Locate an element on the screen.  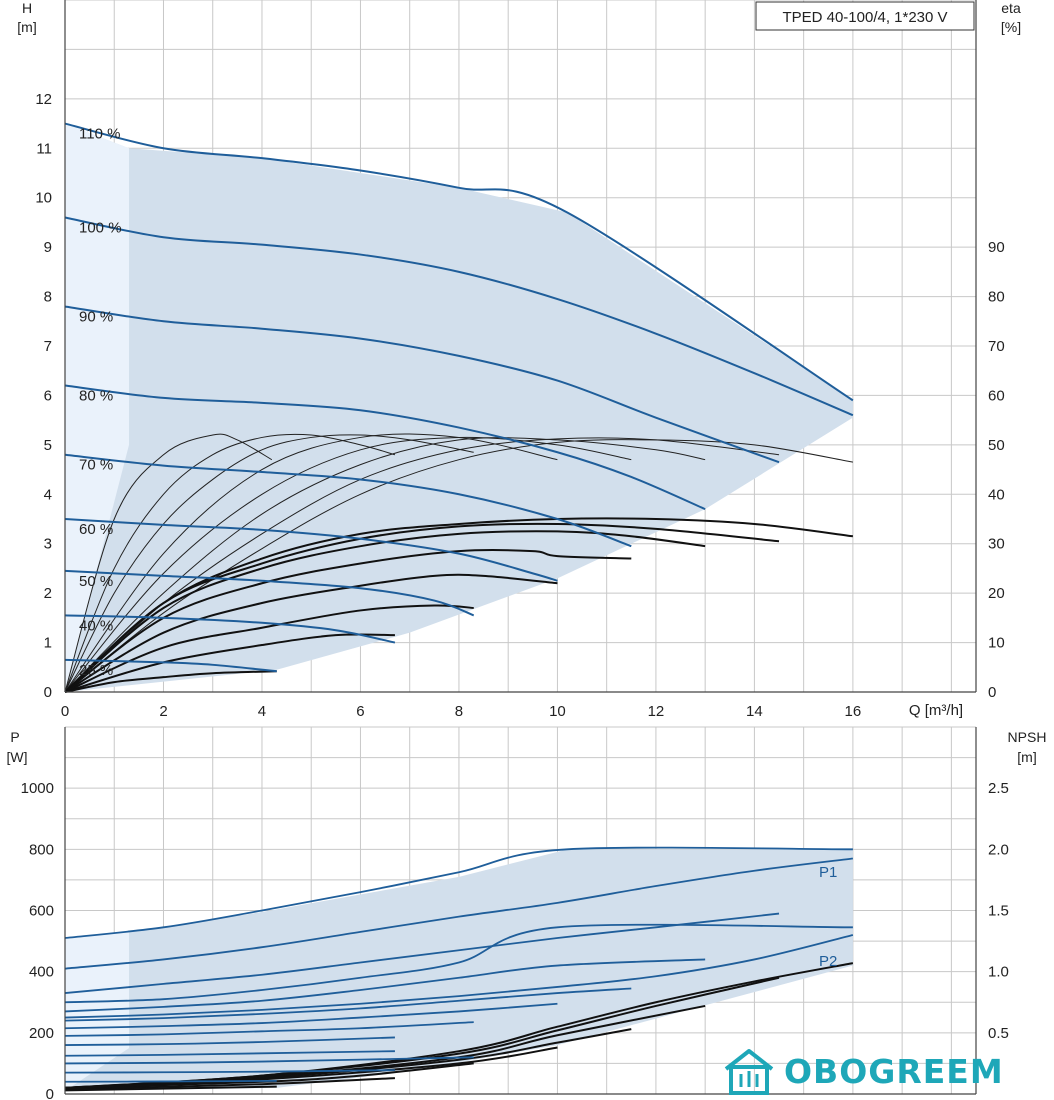
logo: OBOGREEM is located at coordinates (863, 1071).